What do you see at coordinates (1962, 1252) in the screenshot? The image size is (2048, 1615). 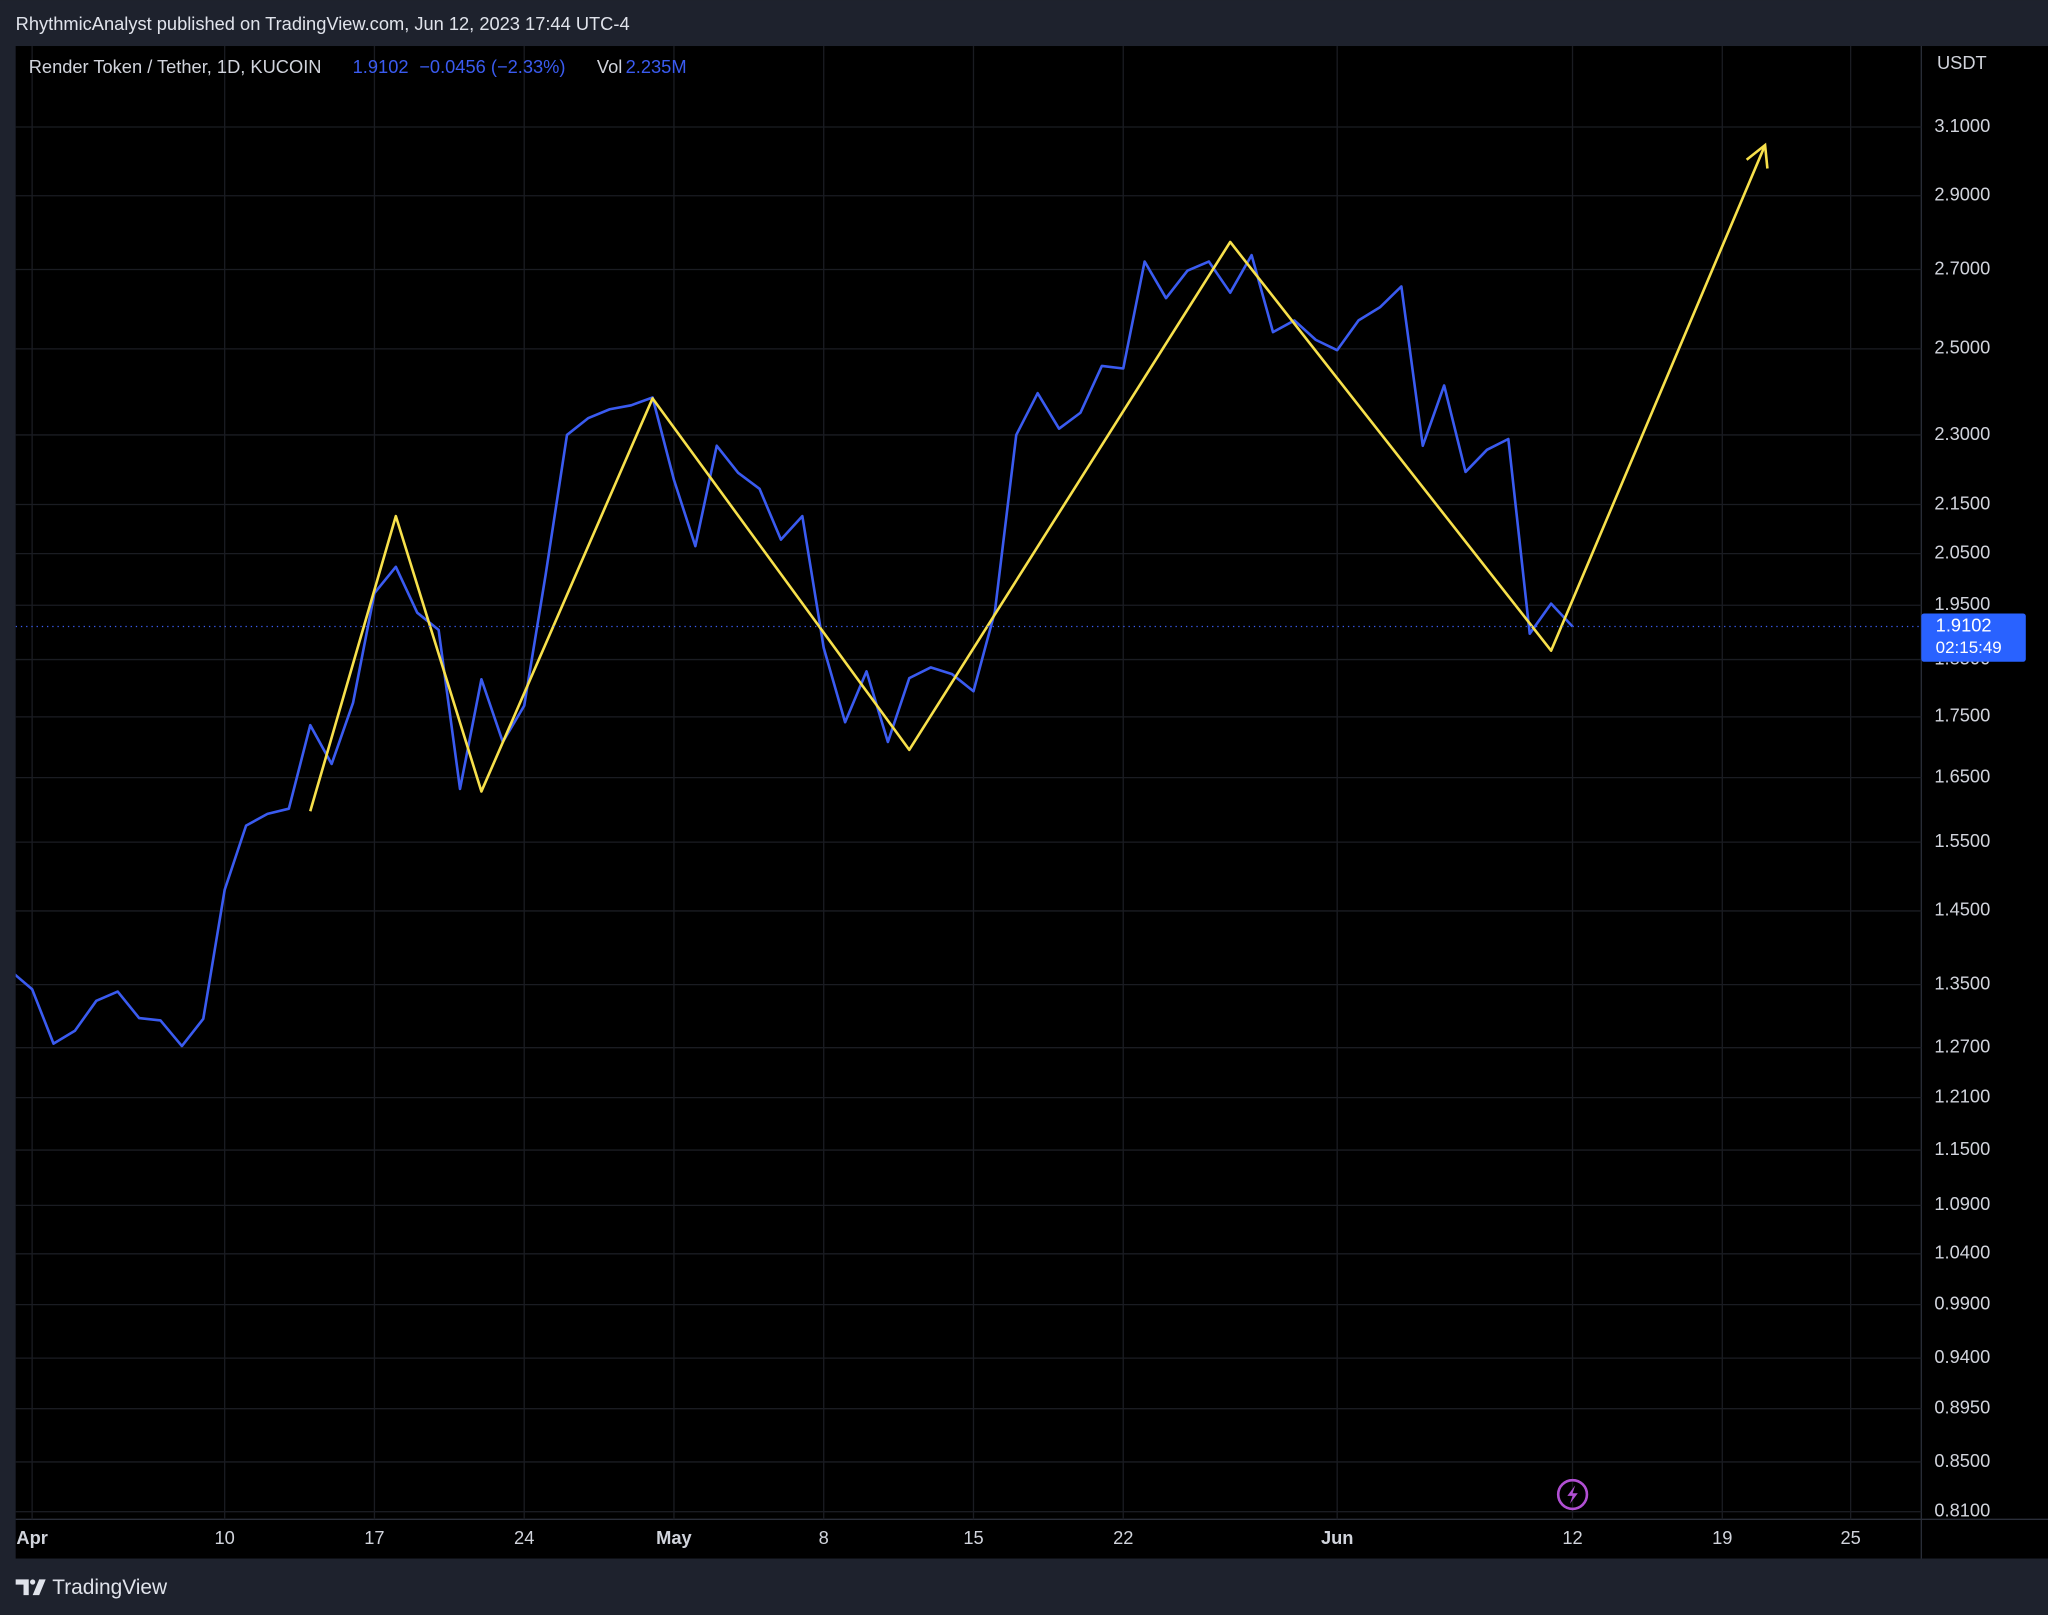 I see `y-tick-label: 1.0400` at bounding box center [1962, 1252].